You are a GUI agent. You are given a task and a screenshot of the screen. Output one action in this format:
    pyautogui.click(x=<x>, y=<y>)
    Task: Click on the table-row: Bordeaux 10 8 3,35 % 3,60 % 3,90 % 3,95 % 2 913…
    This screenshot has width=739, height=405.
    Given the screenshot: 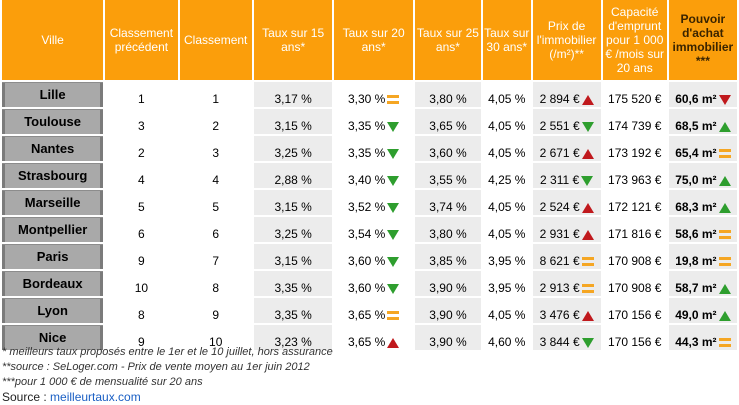 What is the action you would take?
    pyautogui.click(x=369, y=284)
    